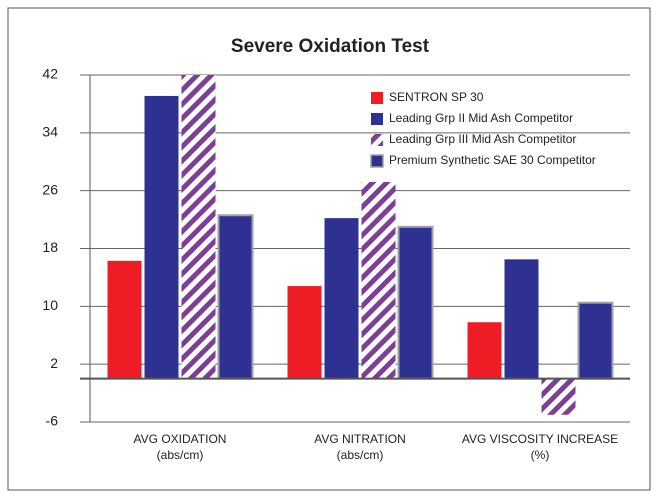 The width and height of the screenshot is (659, 500). What do you see at coordinates (360, 439) in the screenshot?
I see `x-tick-label: AVG NITRATION` at bounding box center [360, 439].